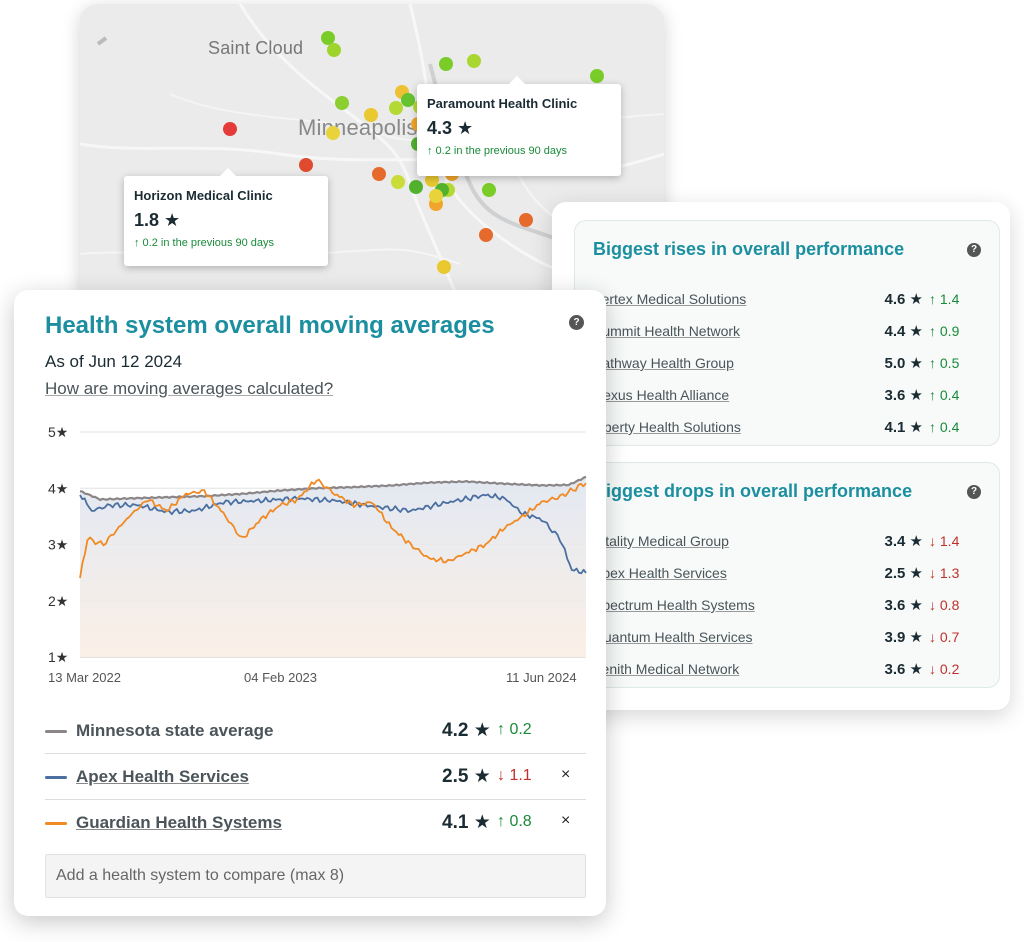 This screenshot has width=1024, height=942. Describe the element at coordinates (661, 395) in the screenshot. I see `health-system-link: Nexus Health Alliance` at that location.